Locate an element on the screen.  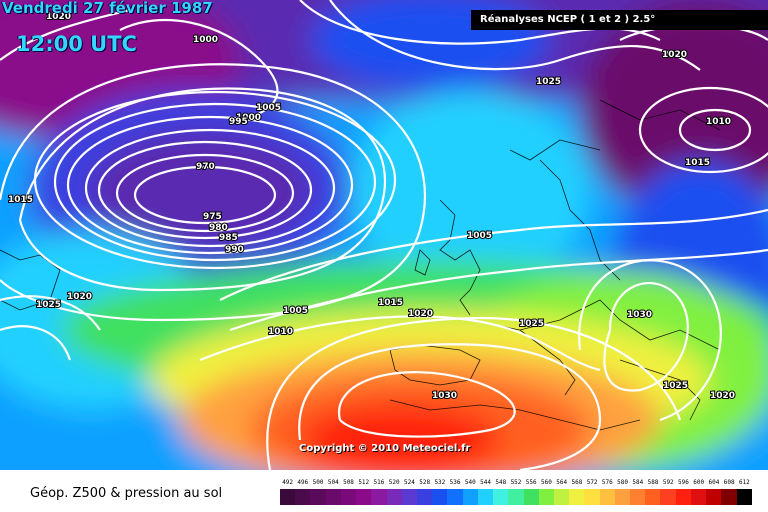
scale-label: 516 is located at coordinates (379, 482).